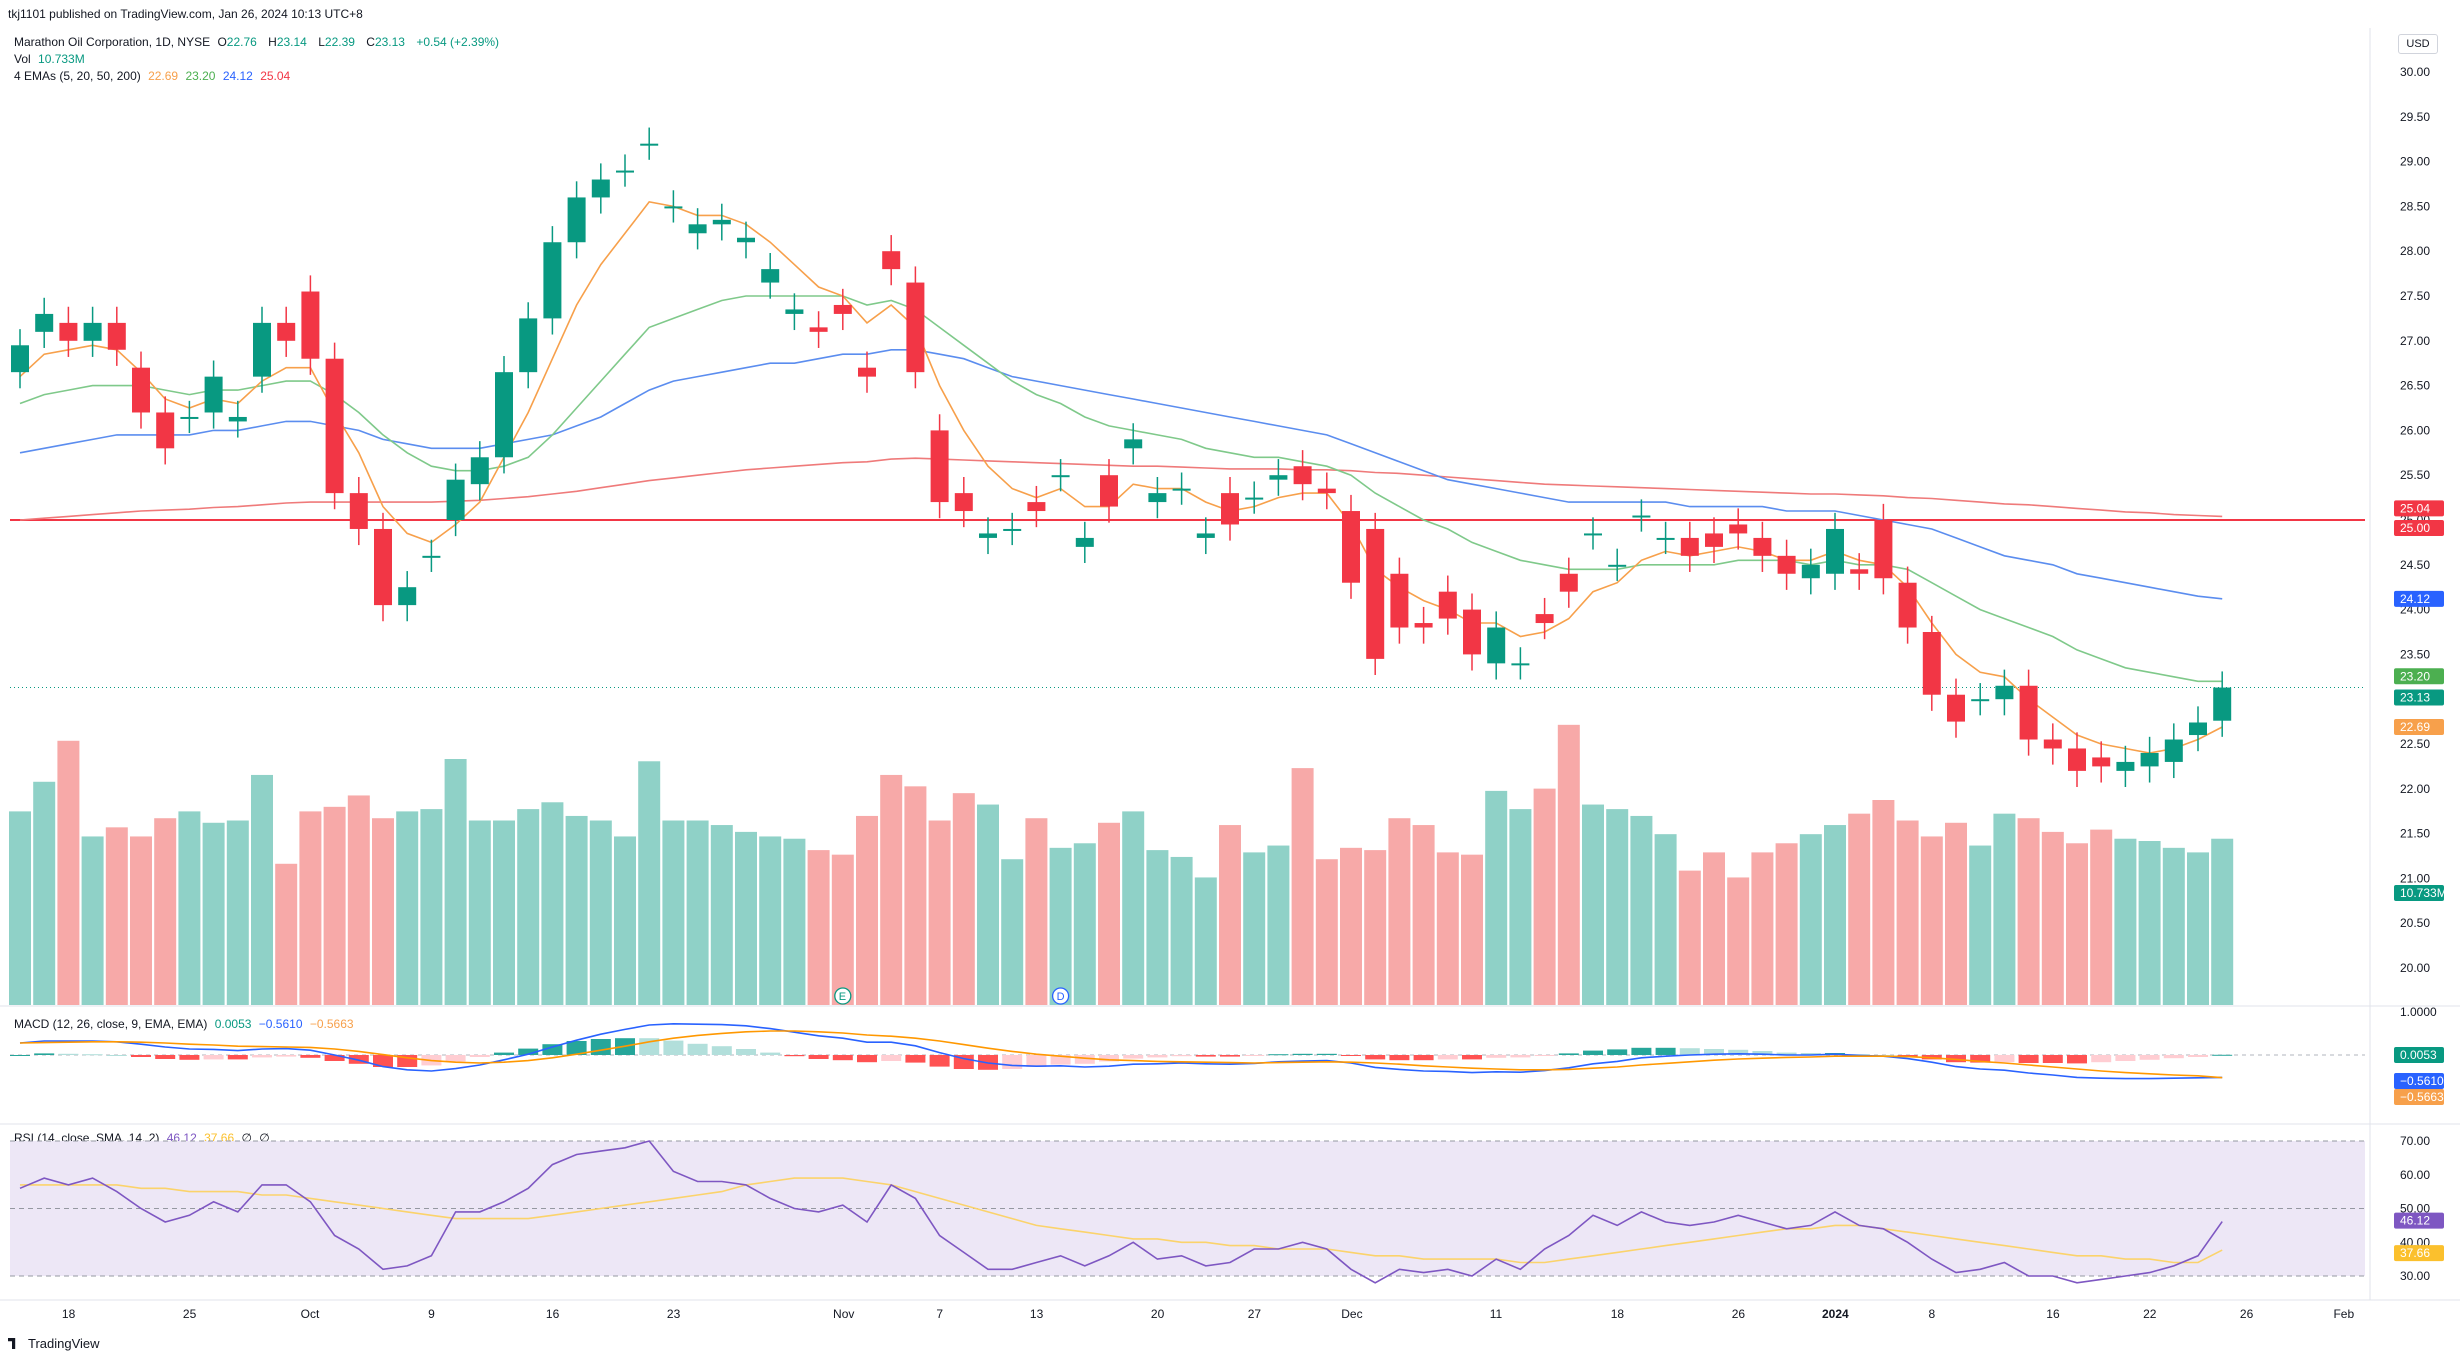  Describe the element at coordinates (51, 59) in the screenshot. I see `volume-legend: Vol 10.733M` at that location.